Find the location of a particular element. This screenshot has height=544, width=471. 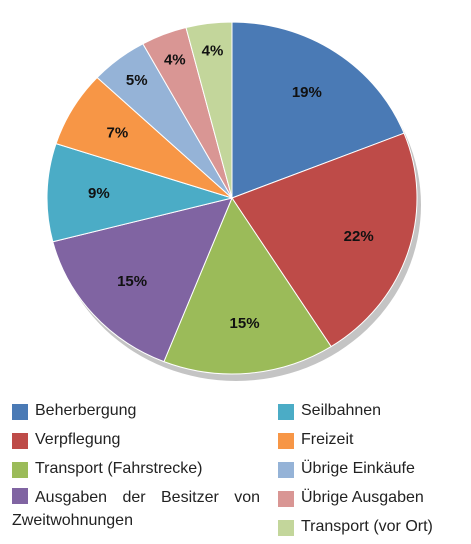

legend-label: Transport (Fahrstrecke) is located at coordinates (119, 468).